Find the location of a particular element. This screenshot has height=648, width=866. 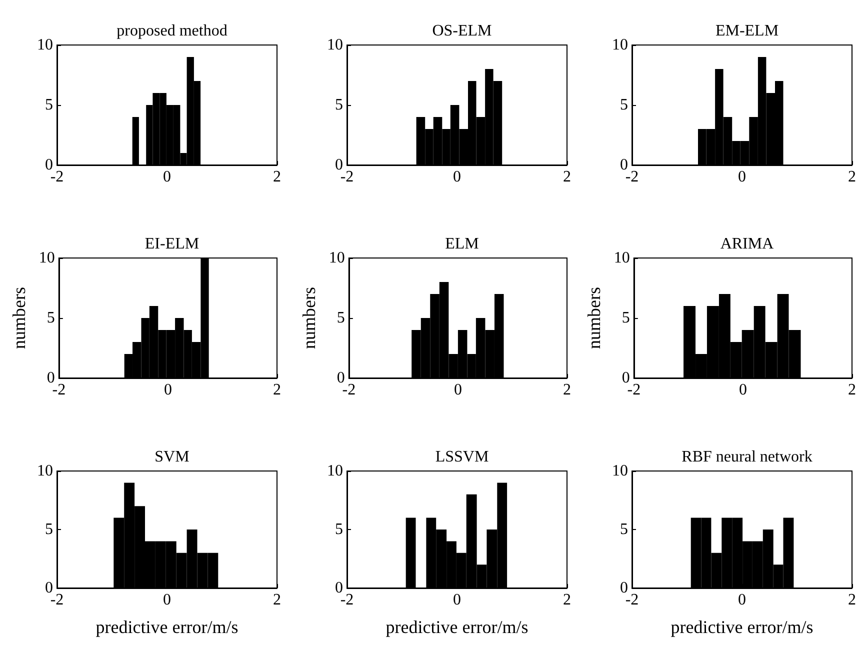

chart-title: ARIMA is located at coordinates (747, 244).